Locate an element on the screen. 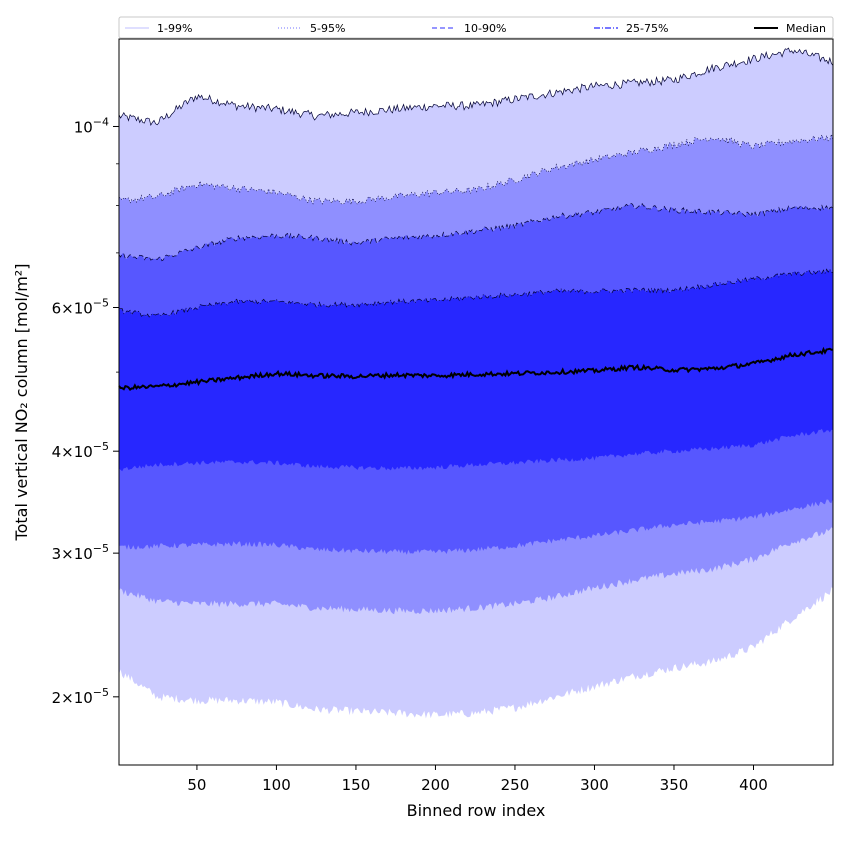 Image resolution: width=850 pixels, height=850 pixels. y-tick-label: 4×10⁻⁵ is located at coordinates (80, 450).